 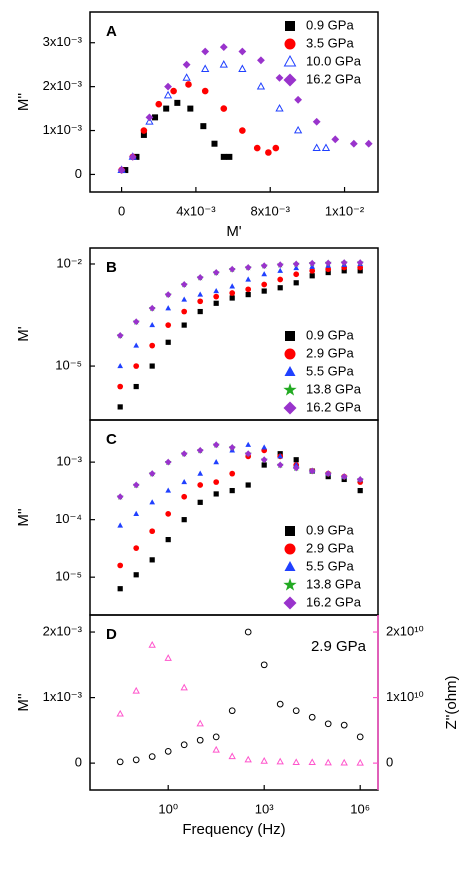 What do you see at coordinates (389, 762) in the screenshot?
I see `y2-tick-label: 0` at bounding box center [389, 762].